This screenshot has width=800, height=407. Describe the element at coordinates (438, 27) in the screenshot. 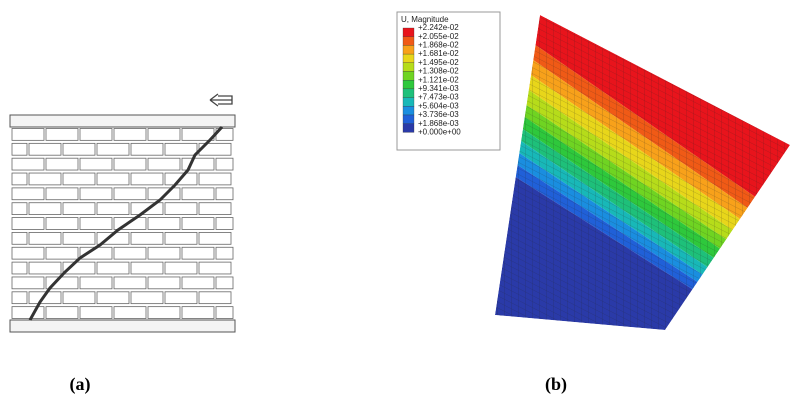

I see `legend-label: +2.242e-02` at that location.